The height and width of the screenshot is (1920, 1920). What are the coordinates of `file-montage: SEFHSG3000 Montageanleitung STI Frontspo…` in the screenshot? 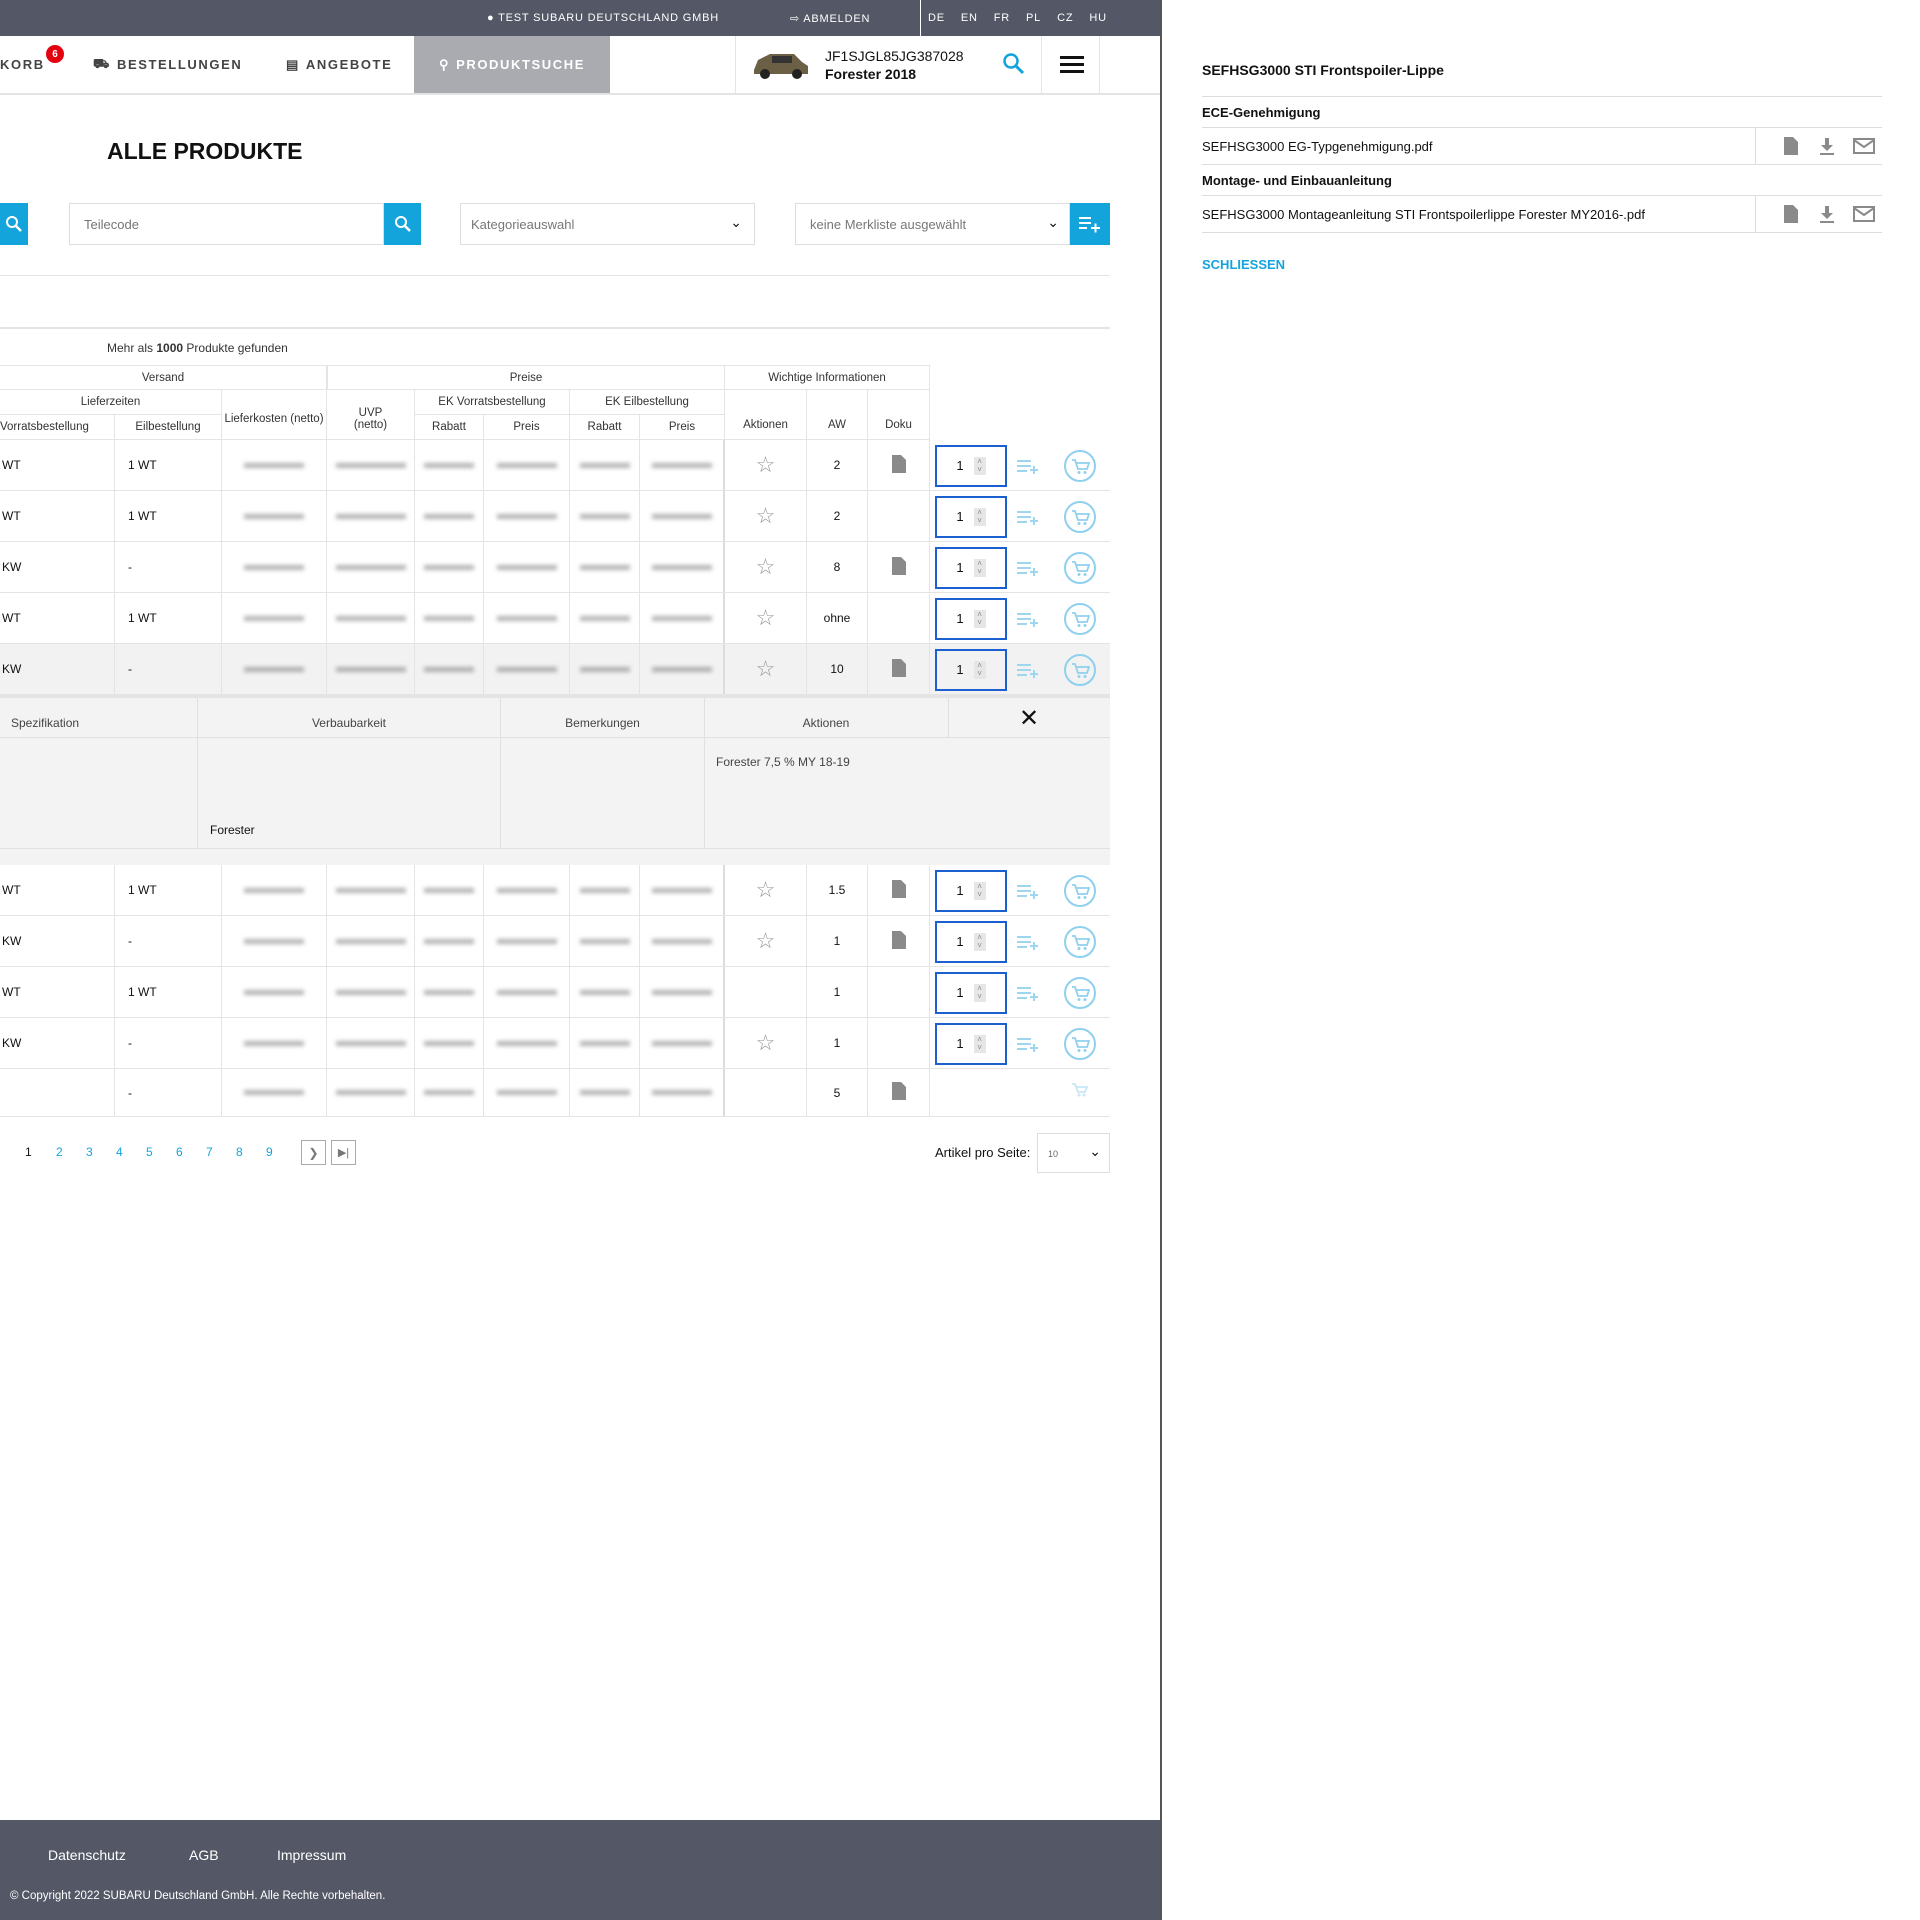 It's located at (1423, 214).